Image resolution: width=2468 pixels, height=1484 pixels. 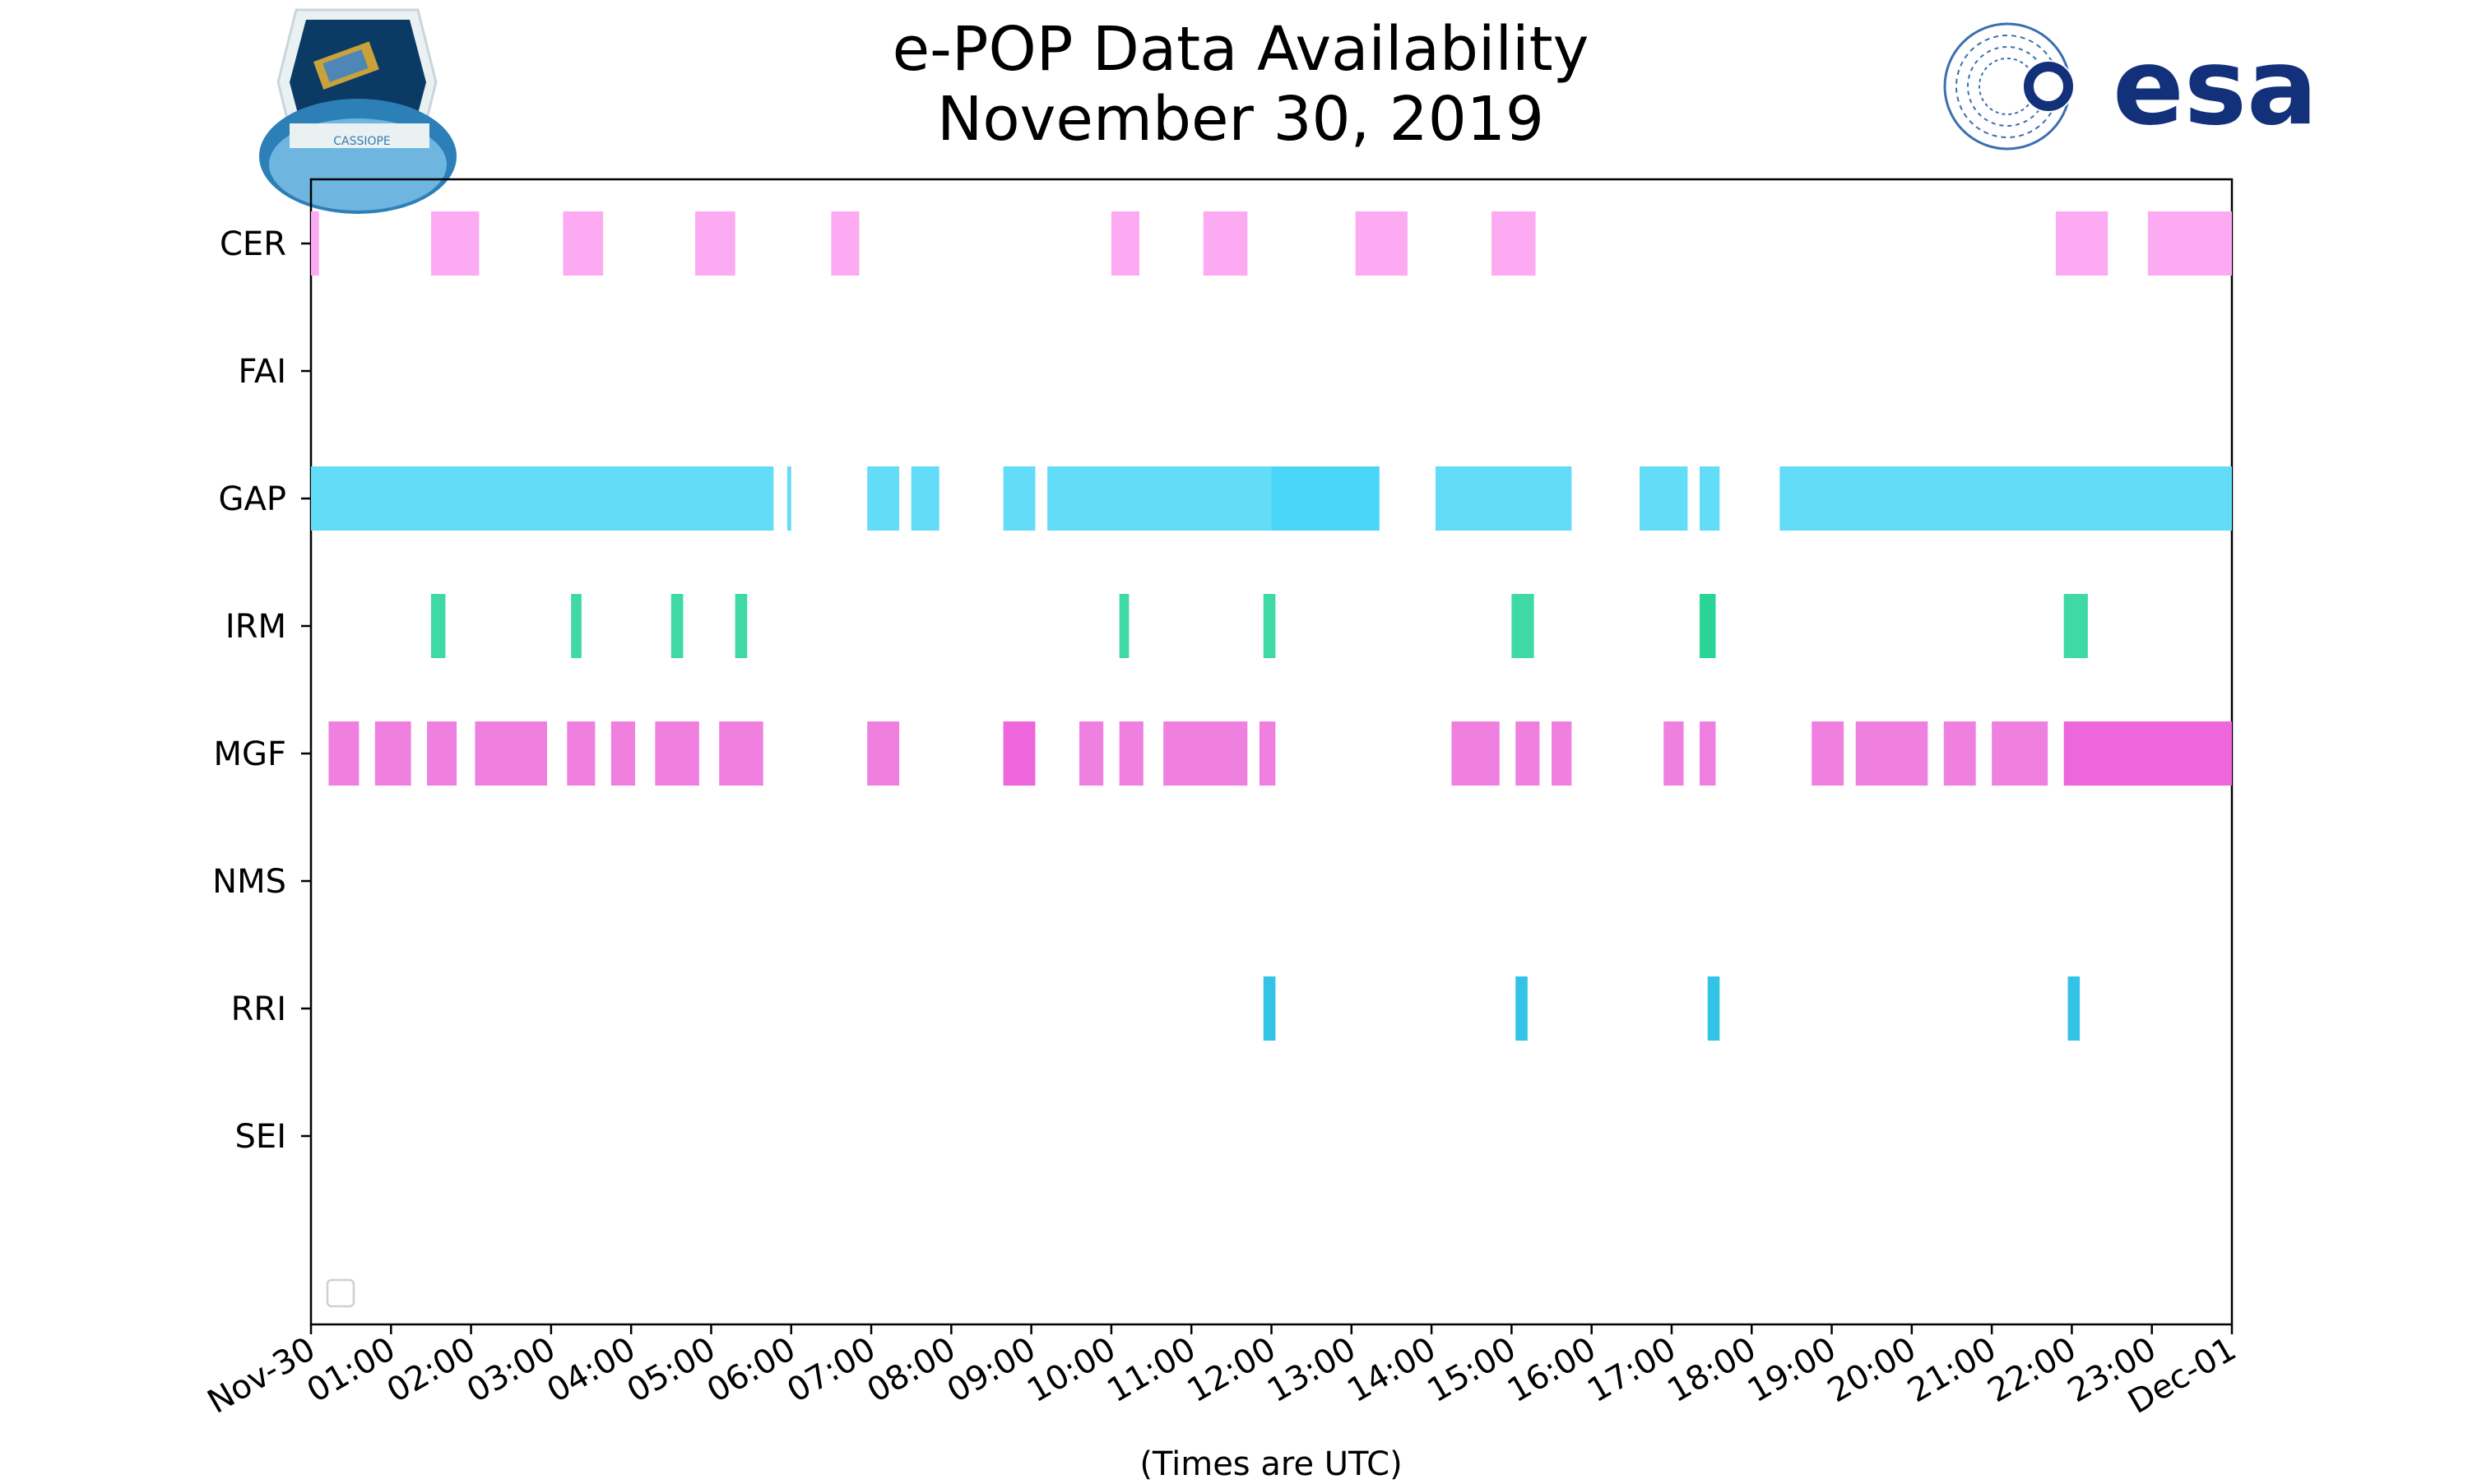 What do you see at coordinates (252, 499) in the screenshot?
I see `y-tick-label-gap: GAP` at bounding box center [252, 499].